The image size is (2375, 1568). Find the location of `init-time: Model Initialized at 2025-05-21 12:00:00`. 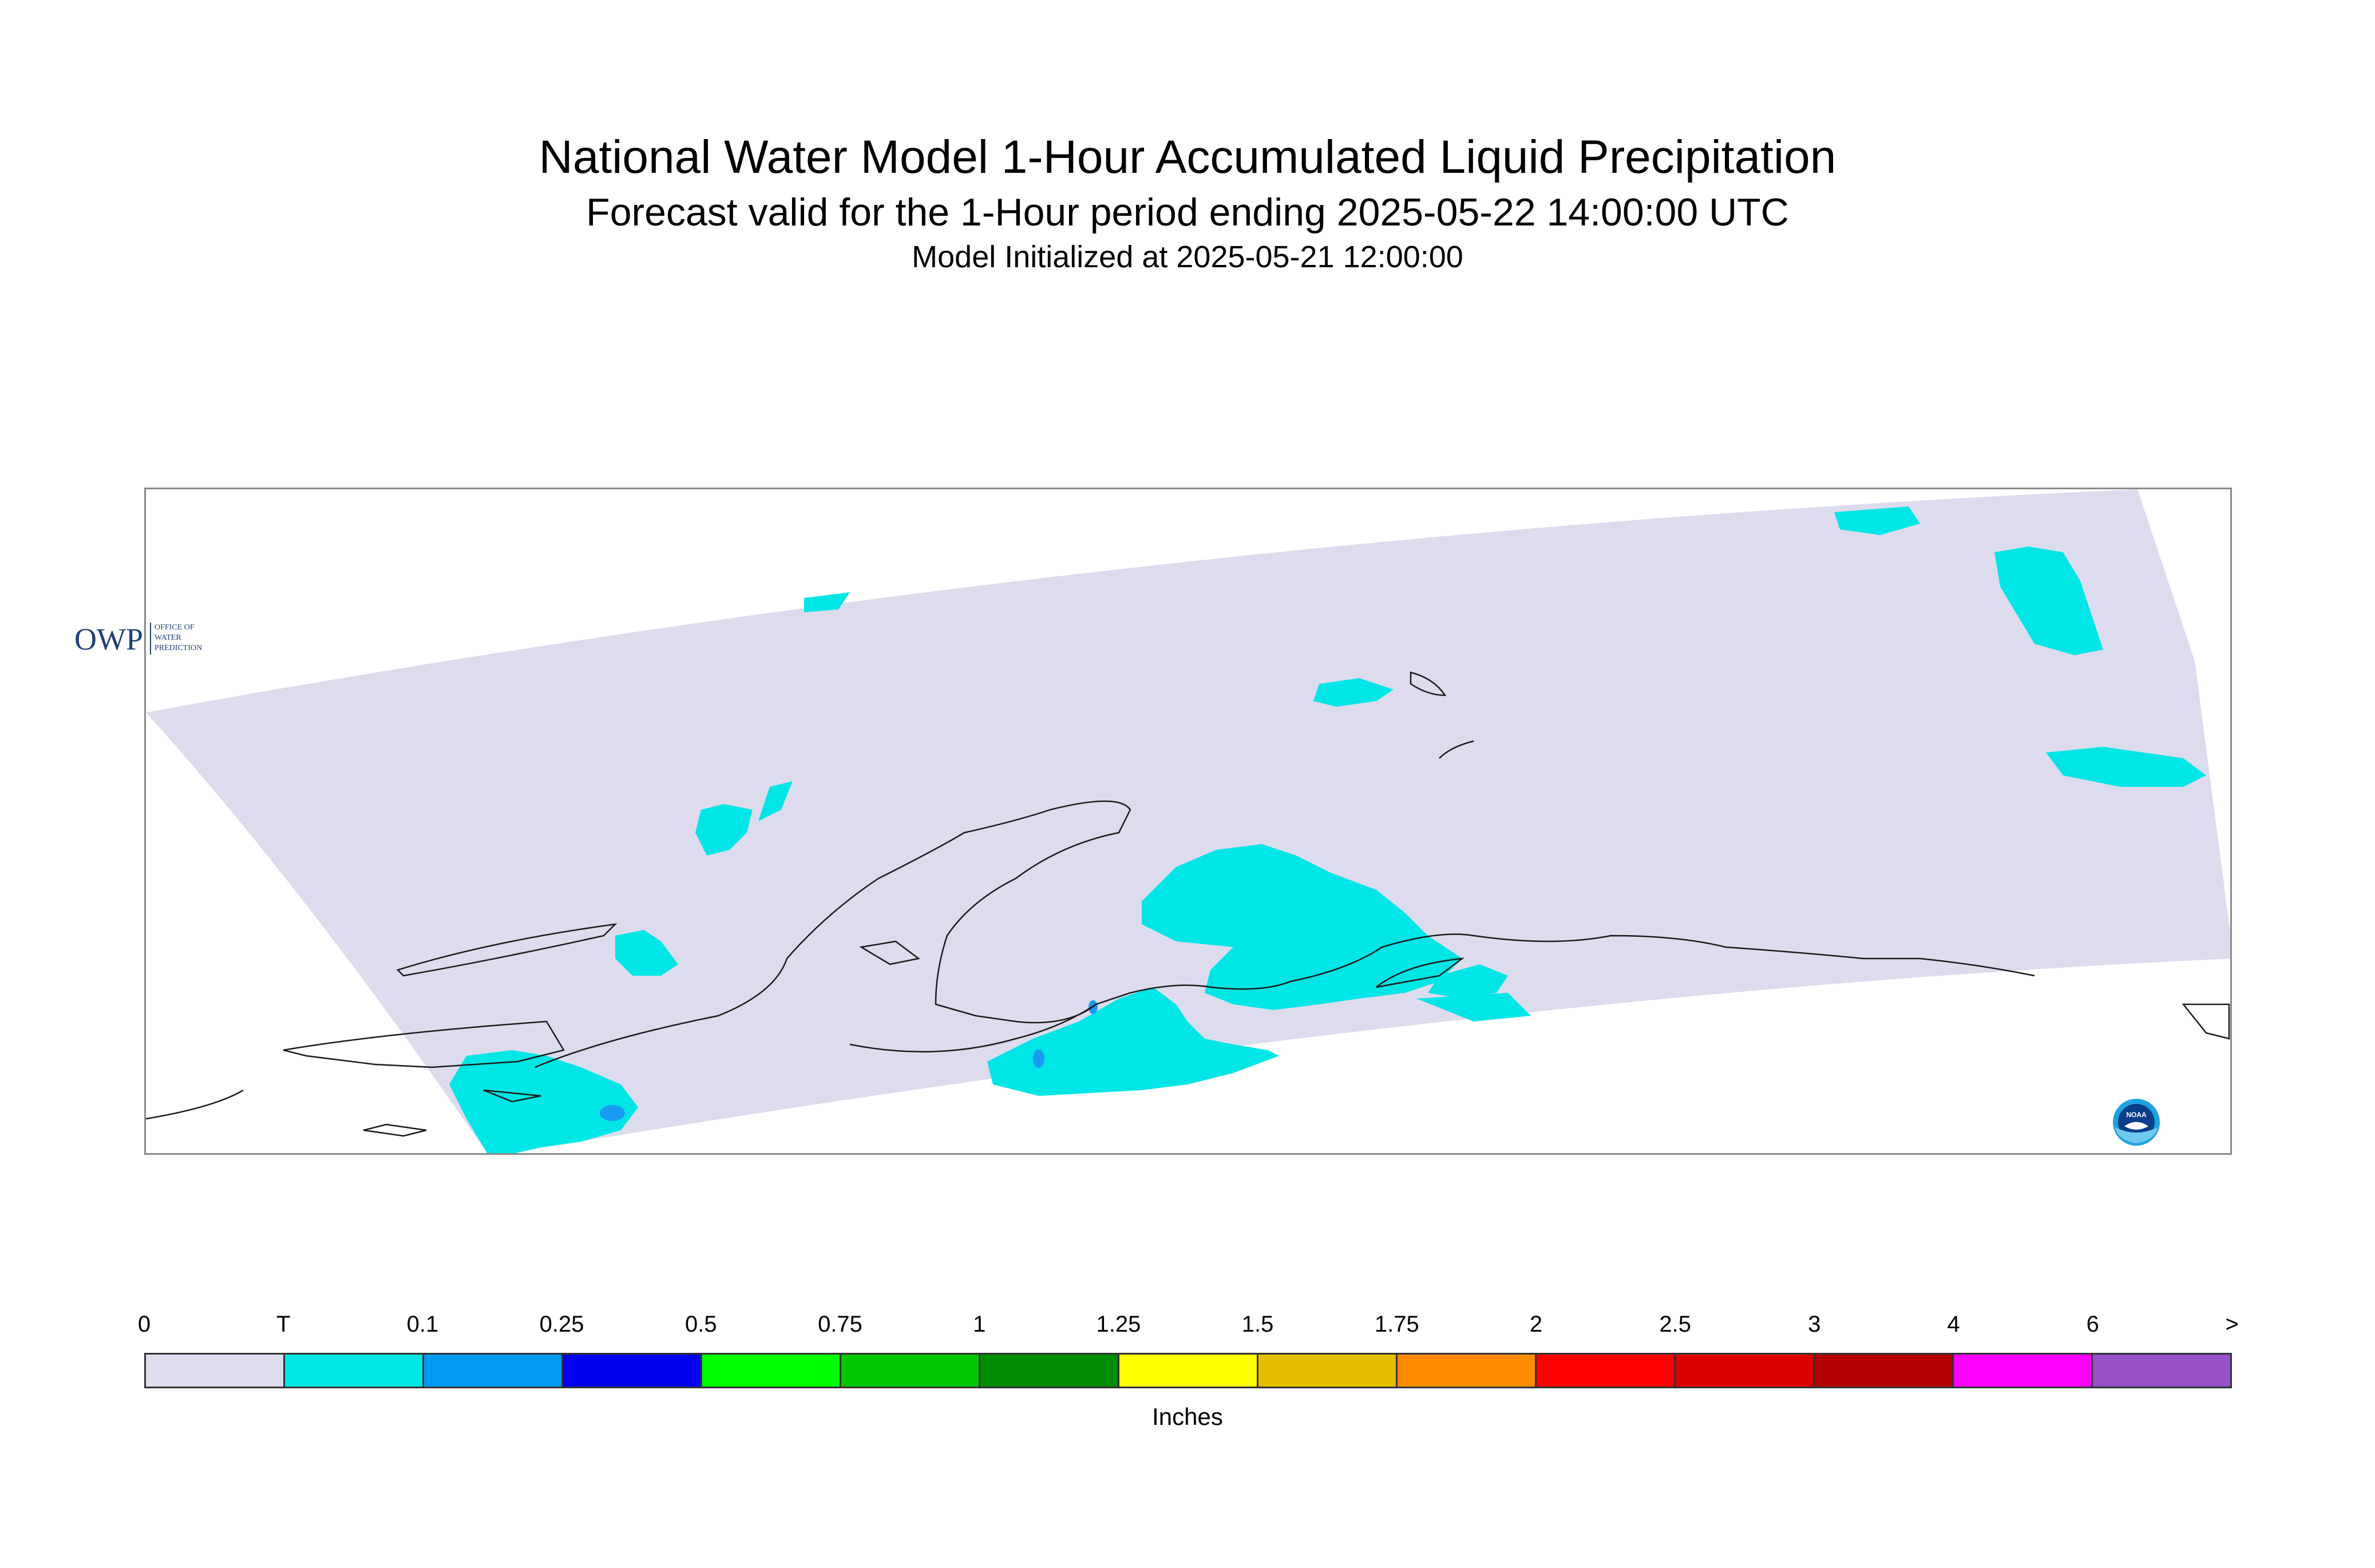

init-time: Model Initialized at 2025-05-21 12:00:00 is located at coordinates (1187, 257).